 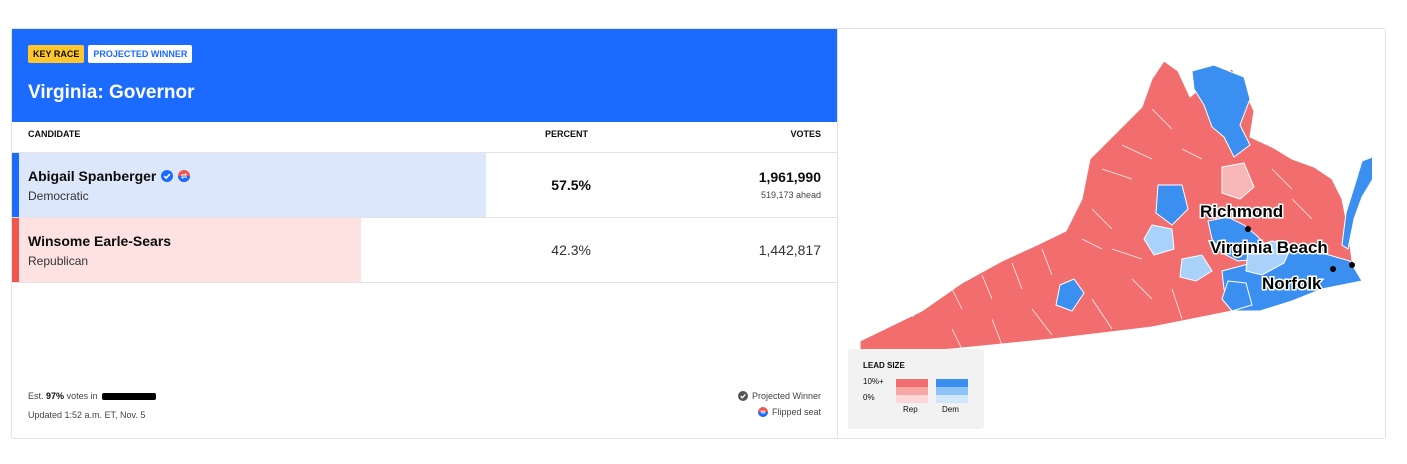 I want to click on southside-dem, so click(x=1237, y=296).